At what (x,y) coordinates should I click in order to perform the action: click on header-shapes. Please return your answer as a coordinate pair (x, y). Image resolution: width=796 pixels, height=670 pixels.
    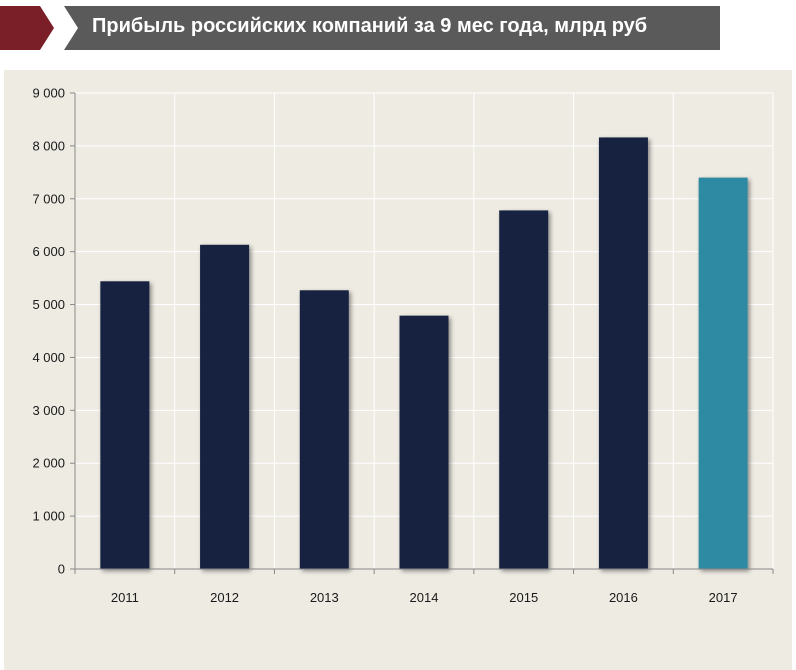
    Looking at the image, I should click on (360, 28).